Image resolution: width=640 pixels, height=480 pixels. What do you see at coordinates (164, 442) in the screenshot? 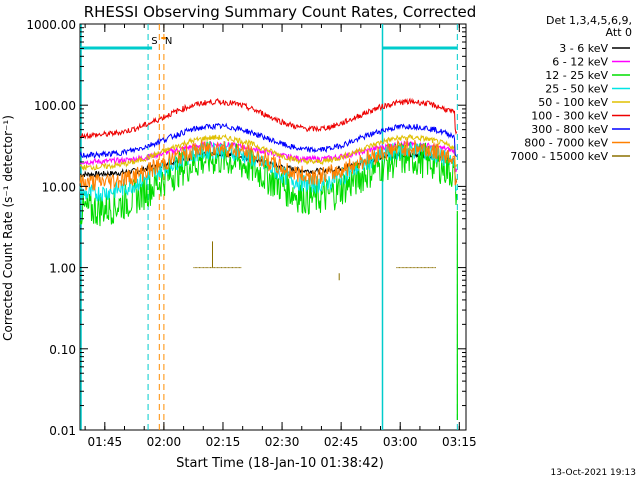
I see `x-tick-label: 02:00` at bounding box center [164, 442].